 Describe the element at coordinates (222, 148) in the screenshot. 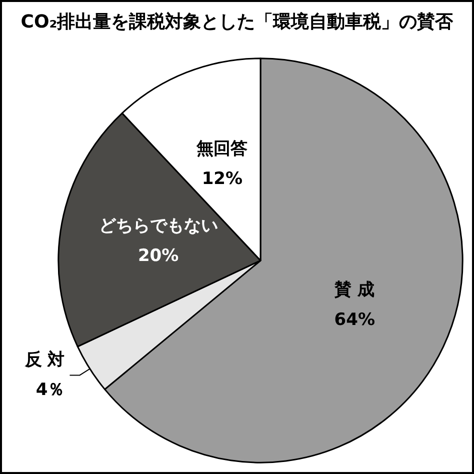

I see `slice-label: 無回答` at that location.